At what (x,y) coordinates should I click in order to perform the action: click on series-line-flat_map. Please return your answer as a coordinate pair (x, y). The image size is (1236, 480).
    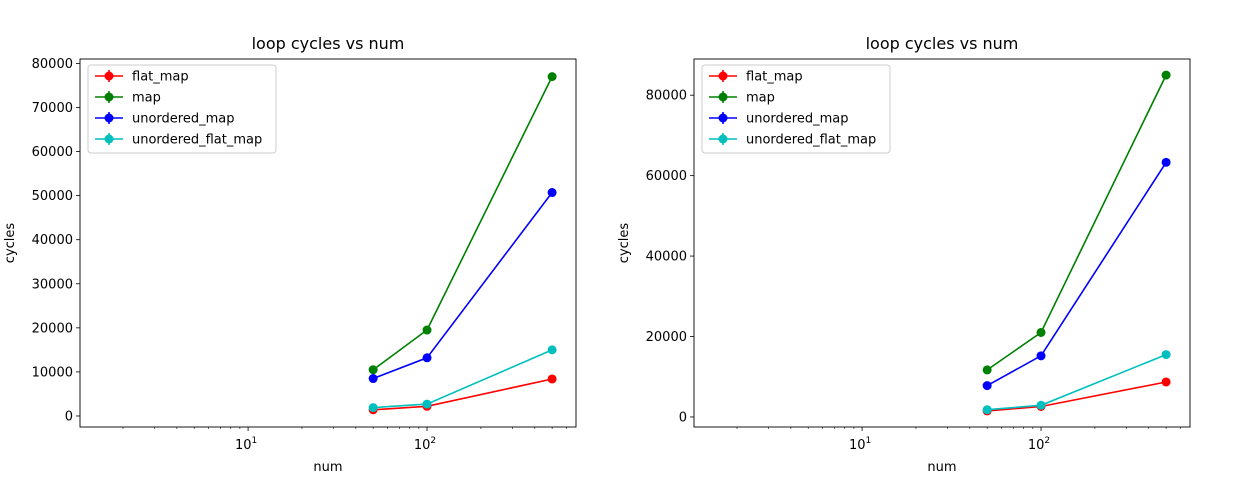
    Looking at the image, I should click on (1077, 396).